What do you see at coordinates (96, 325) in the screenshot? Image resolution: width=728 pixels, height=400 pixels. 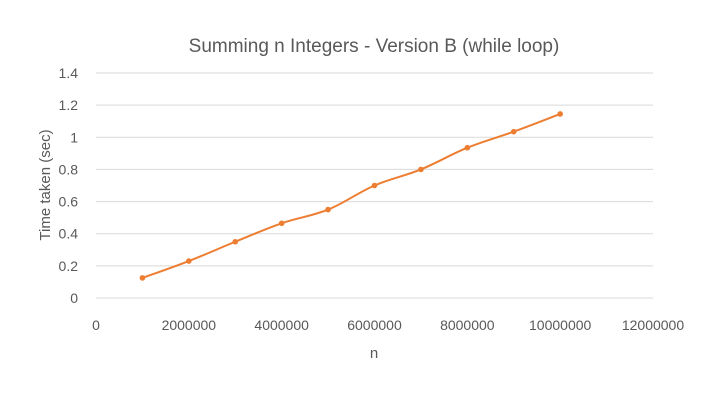 I see `x-tick-label: 0` at bounding box center [96, 325].